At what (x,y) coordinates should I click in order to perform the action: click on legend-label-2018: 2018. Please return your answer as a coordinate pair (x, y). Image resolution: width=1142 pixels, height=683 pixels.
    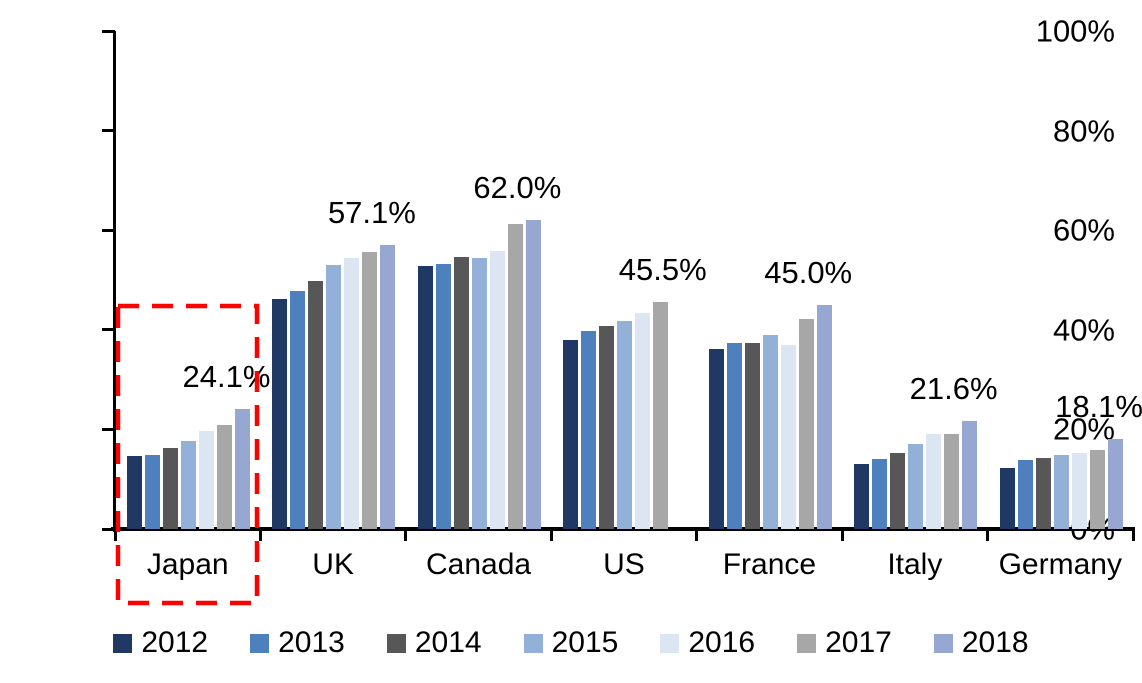
    Looking at the image, I should click on (995, 642).